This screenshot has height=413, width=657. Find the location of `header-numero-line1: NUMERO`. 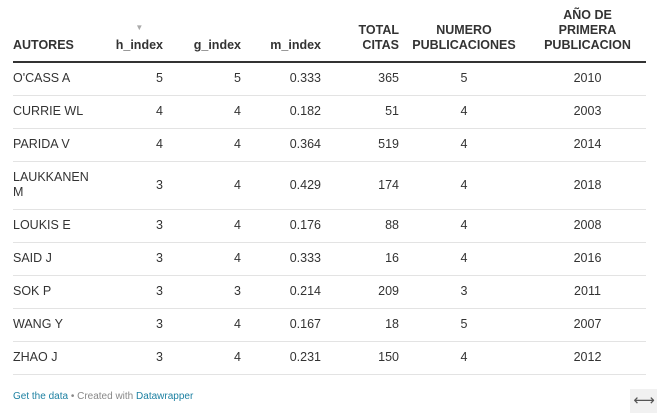

header-numero-line1: NUMERO is located at coordinates (464, 30).